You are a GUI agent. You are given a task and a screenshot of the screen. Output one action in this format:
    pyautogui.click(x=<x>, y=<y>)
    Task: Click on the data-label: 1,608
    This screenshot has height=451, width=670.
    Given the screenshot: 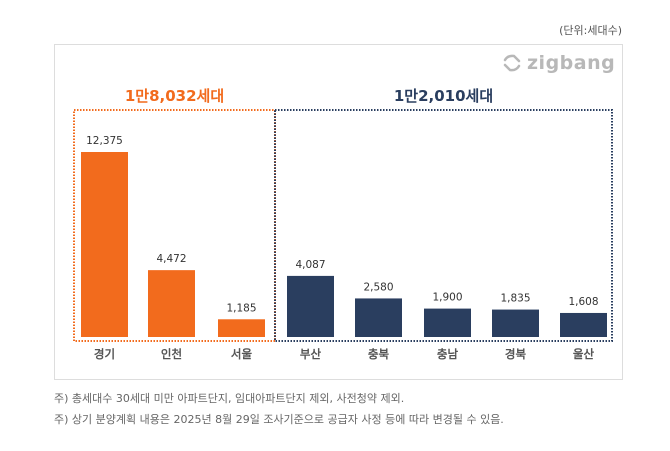 What is the action you would take?
    pyautogui.click(x=583, y=302)
    